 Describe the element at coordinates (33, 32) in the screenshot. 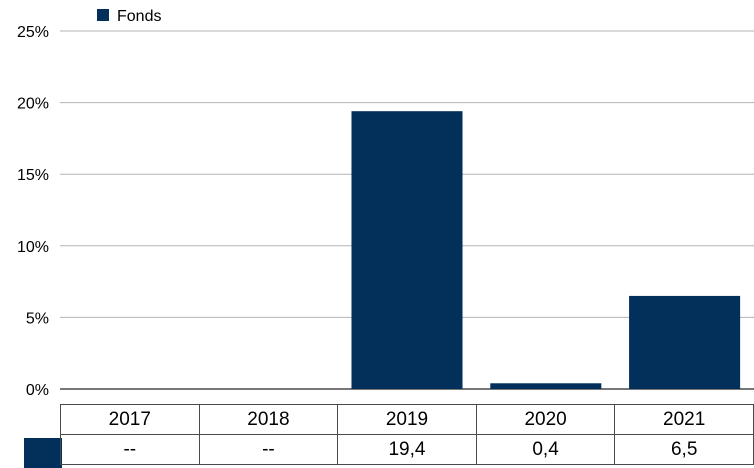

I see `y-tick-label: 25%` at that location.